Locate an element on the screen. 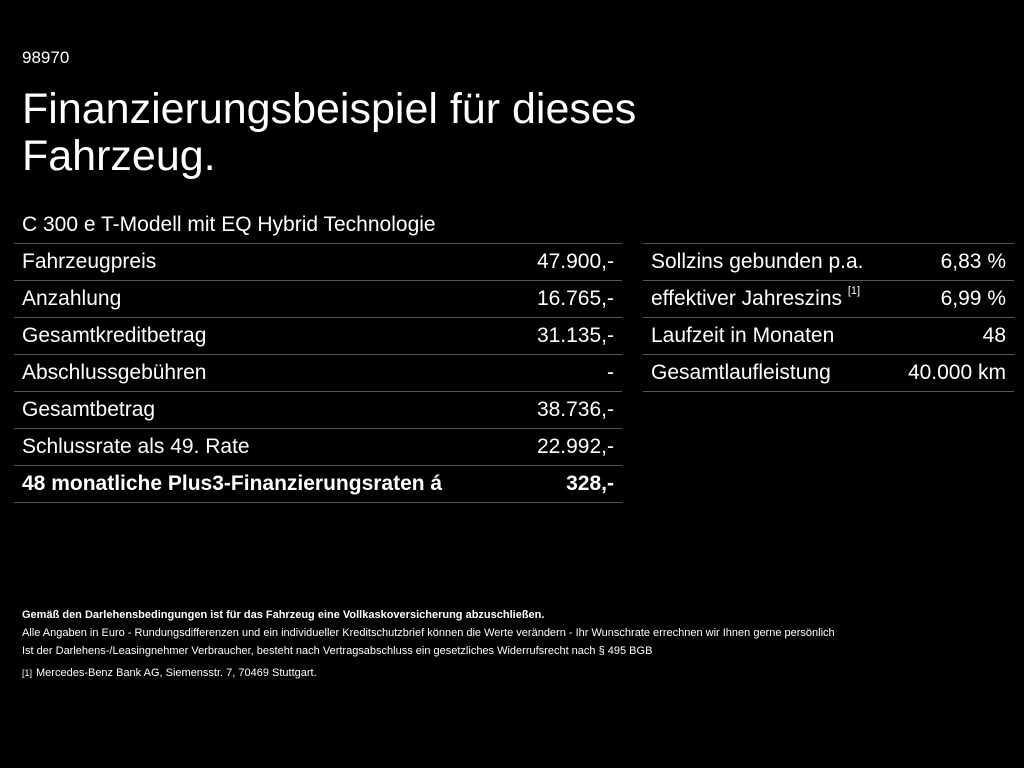  table-row: Anzahlung 16.765,- is located at coordinates (318, 299).